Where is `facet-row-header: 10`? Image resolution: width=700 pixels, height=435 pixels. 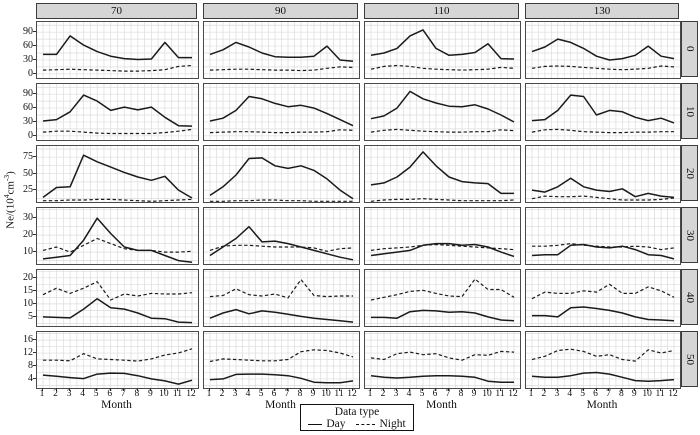 facet-row-header: 10 is located at coordinates (689, 111).